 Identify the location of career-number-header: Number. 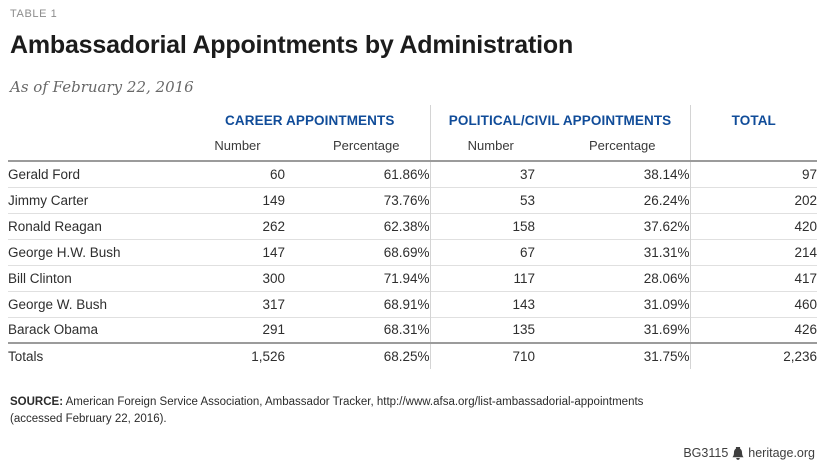
(237, 145).